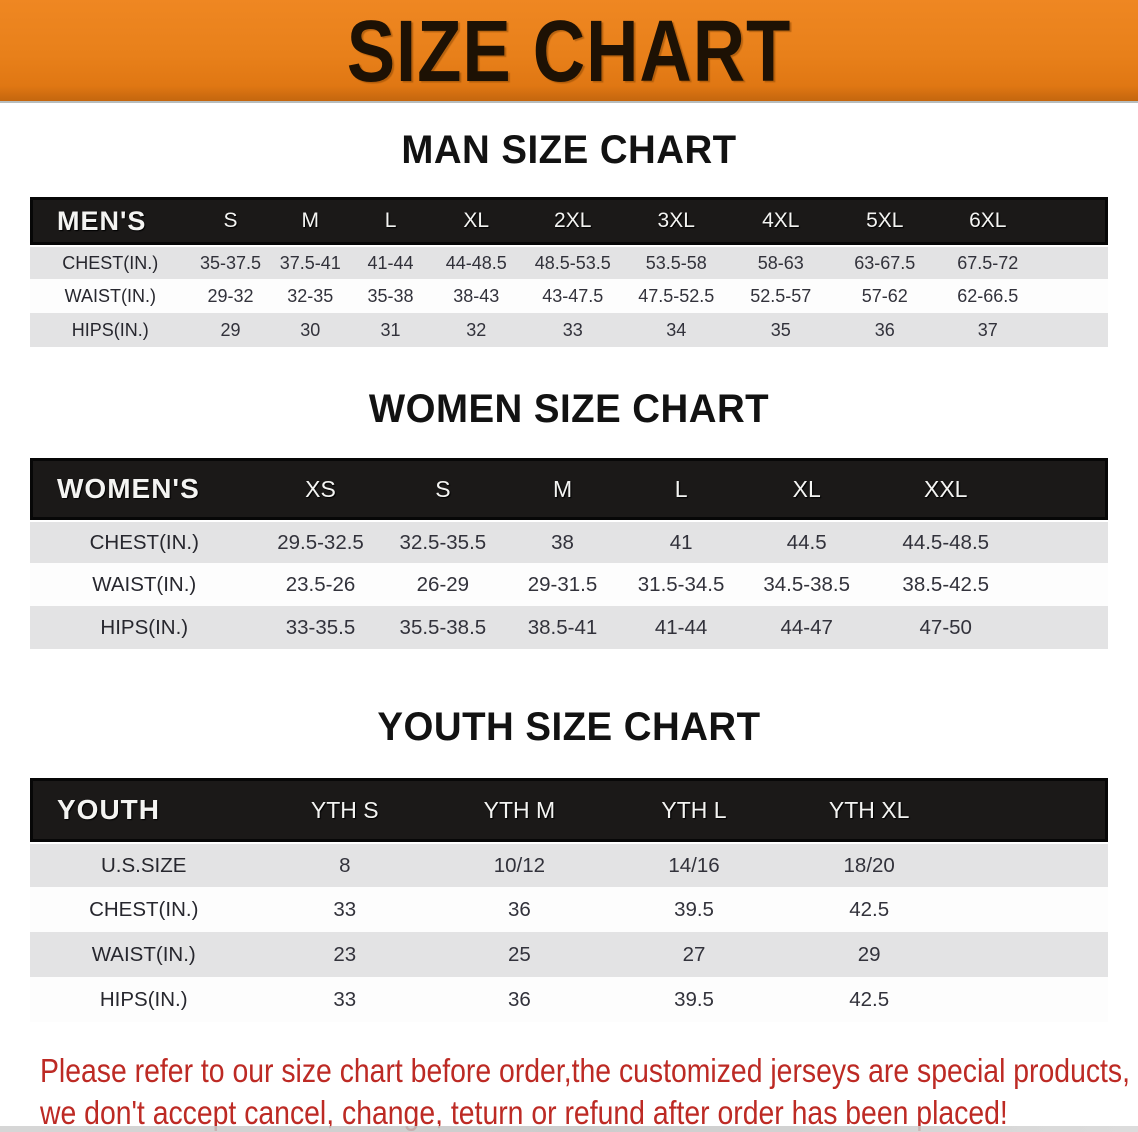  I want to click on size-column-header: S, so click(443, 489).